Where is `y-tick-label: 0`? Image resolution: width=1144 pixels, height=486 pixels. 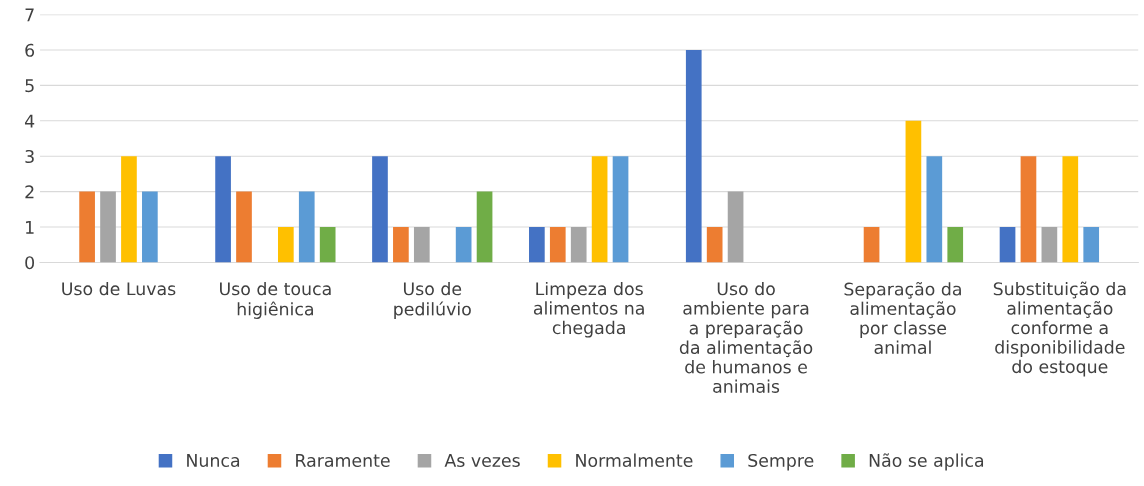 y-tick-label: 0 is located at coordinates (30, 263).